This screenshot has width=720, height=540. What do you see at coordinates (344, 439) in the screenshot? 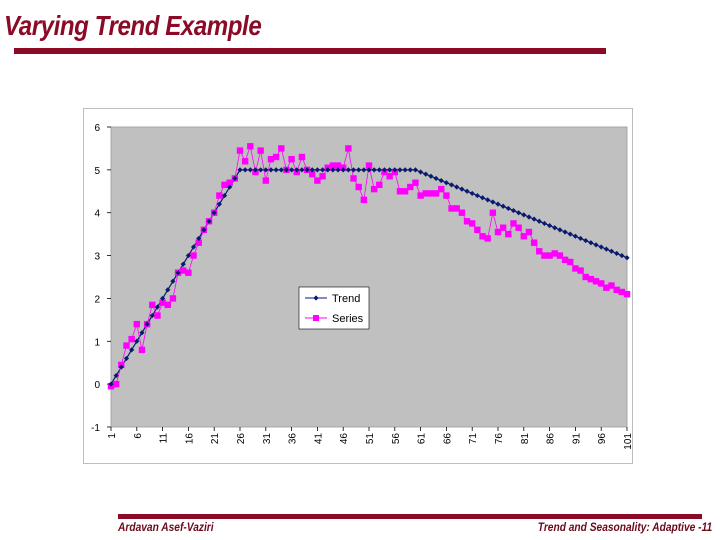
I see `x-tick-label: 46` at bounding box center [344, 439].